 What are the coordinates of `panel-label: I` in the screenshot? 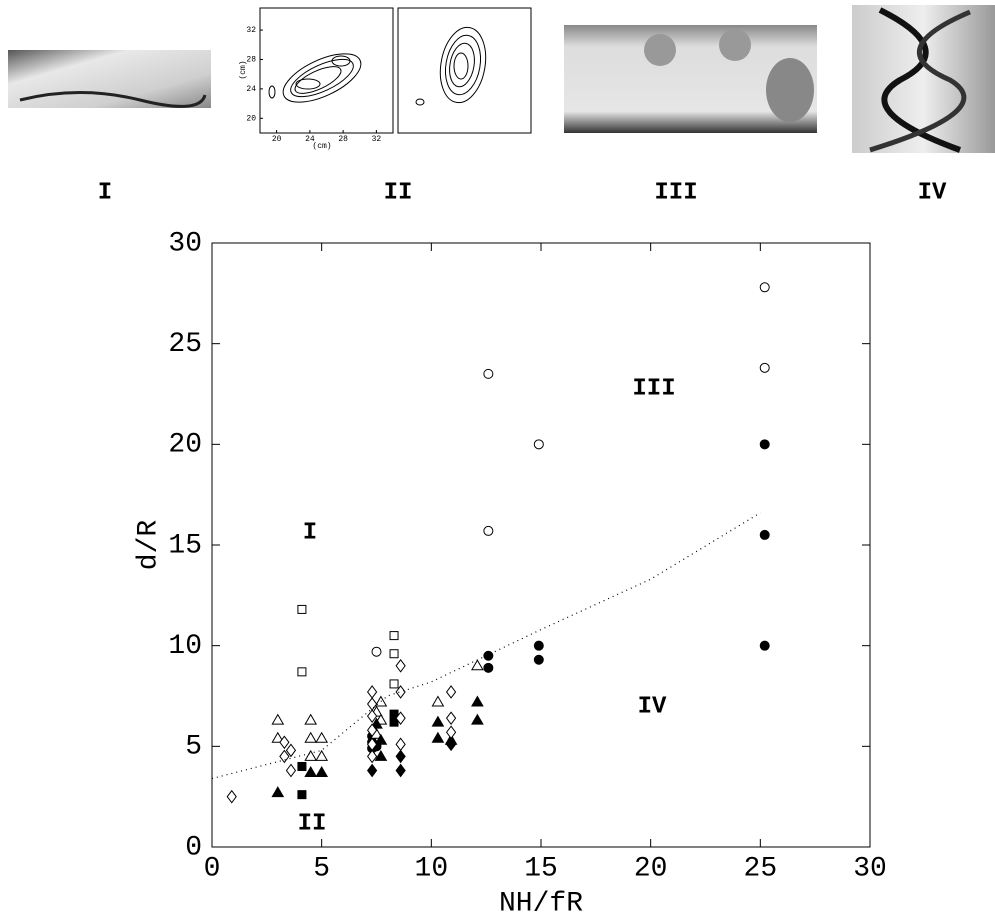 It's located at (105, 192).